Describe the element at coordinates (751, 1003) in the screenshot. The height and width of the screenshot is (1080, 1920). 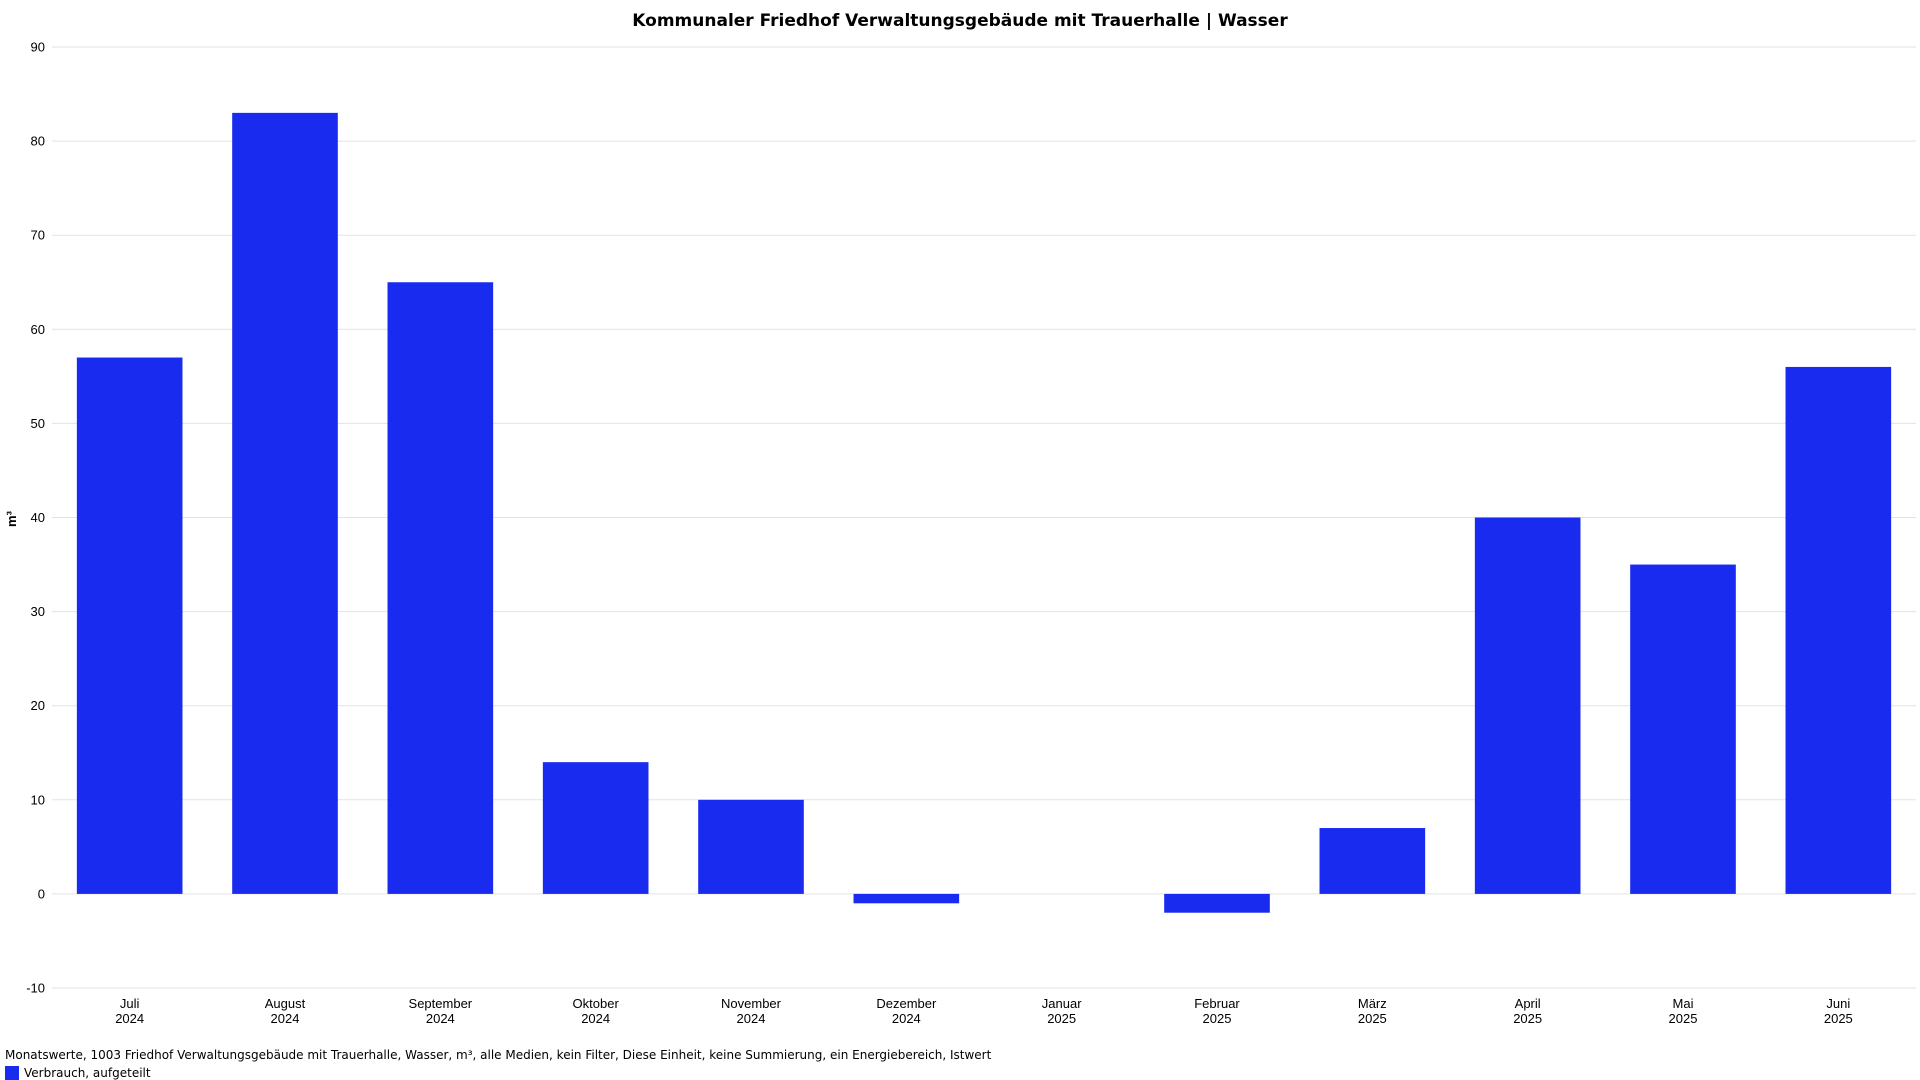
I see `x-tick-month-4: November` at that location.